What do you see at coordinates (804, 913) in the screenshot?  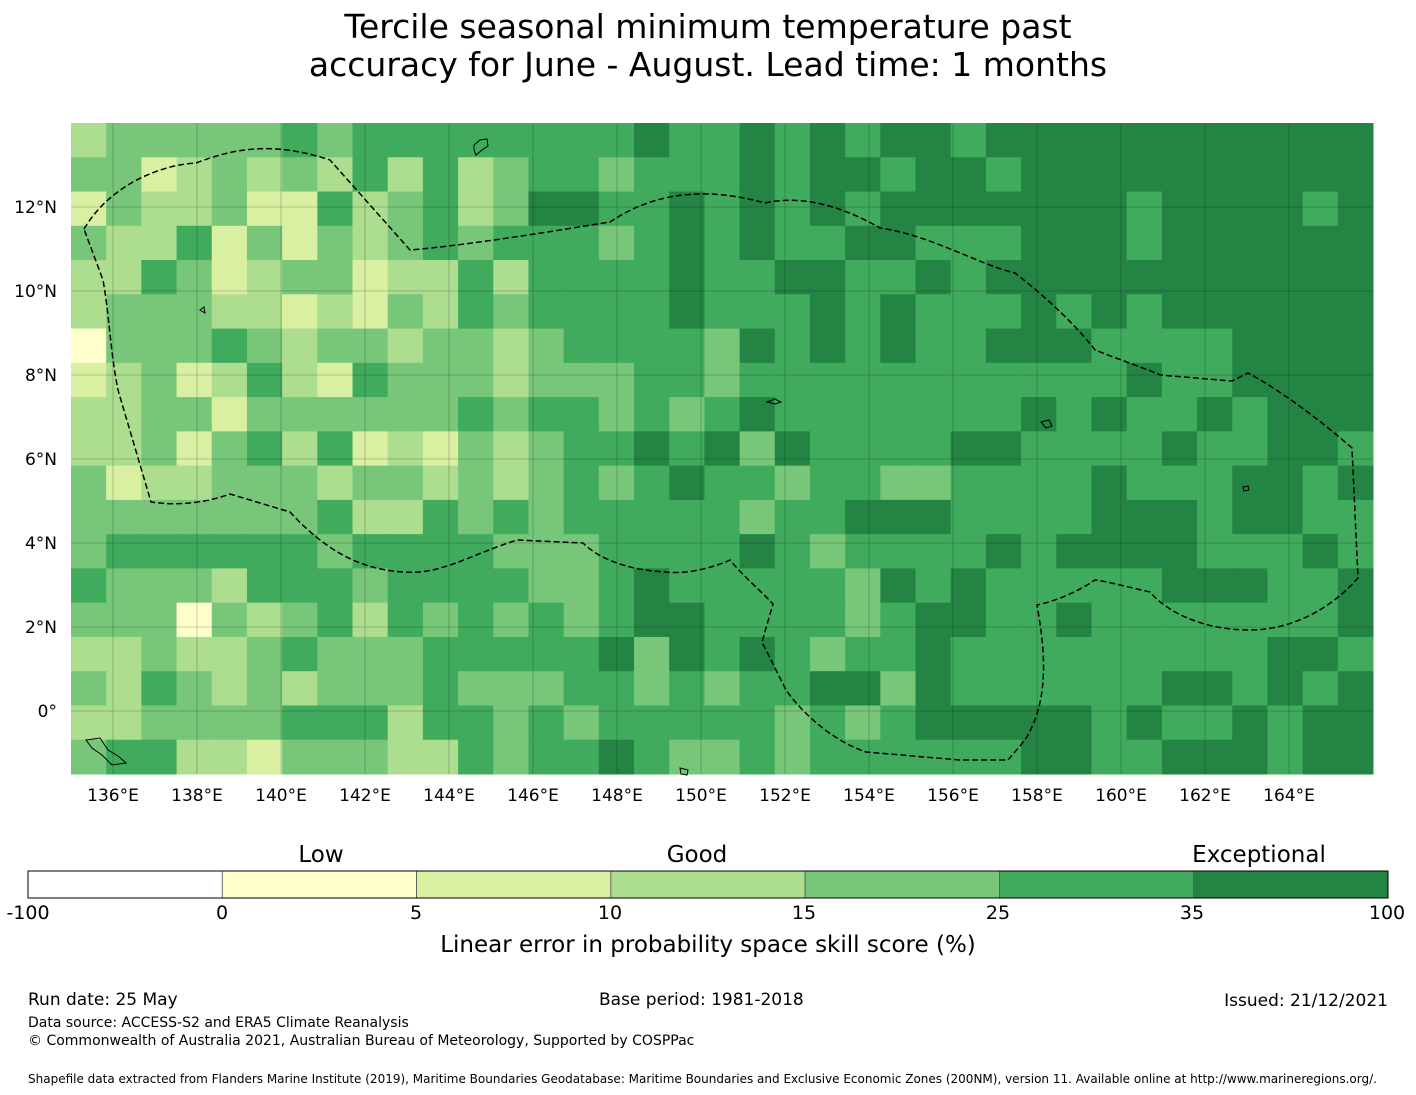 I see `colorbar-tick: 15` at bounding box center [804, 913].